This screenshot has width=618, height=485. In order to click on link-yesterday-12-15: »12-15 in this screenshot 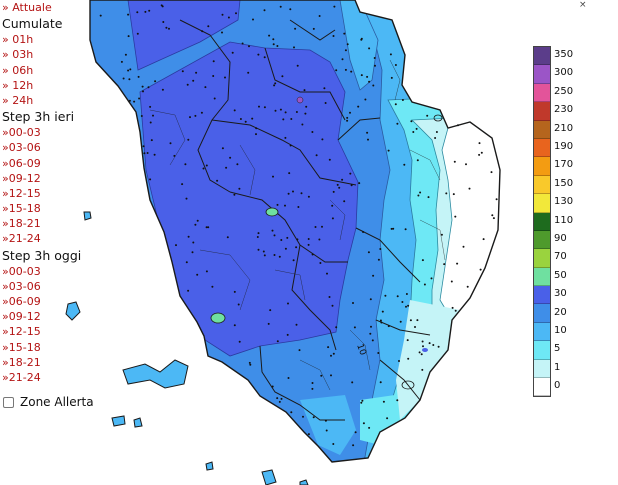, I will do `click(21, 193)`.